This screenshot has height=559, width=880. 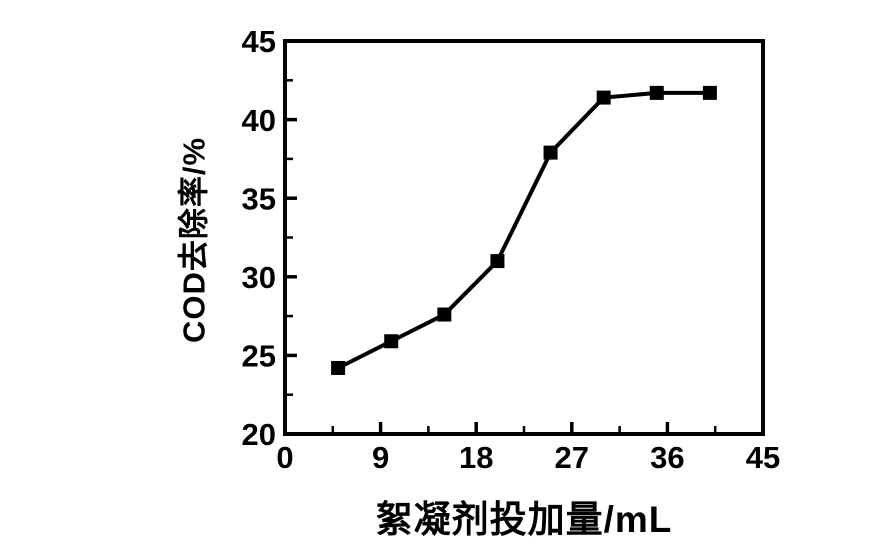 What do you see at coordinates (476, 457) in the screenshot?
I see `svg-text: 18` at bounding box center [476, 457].